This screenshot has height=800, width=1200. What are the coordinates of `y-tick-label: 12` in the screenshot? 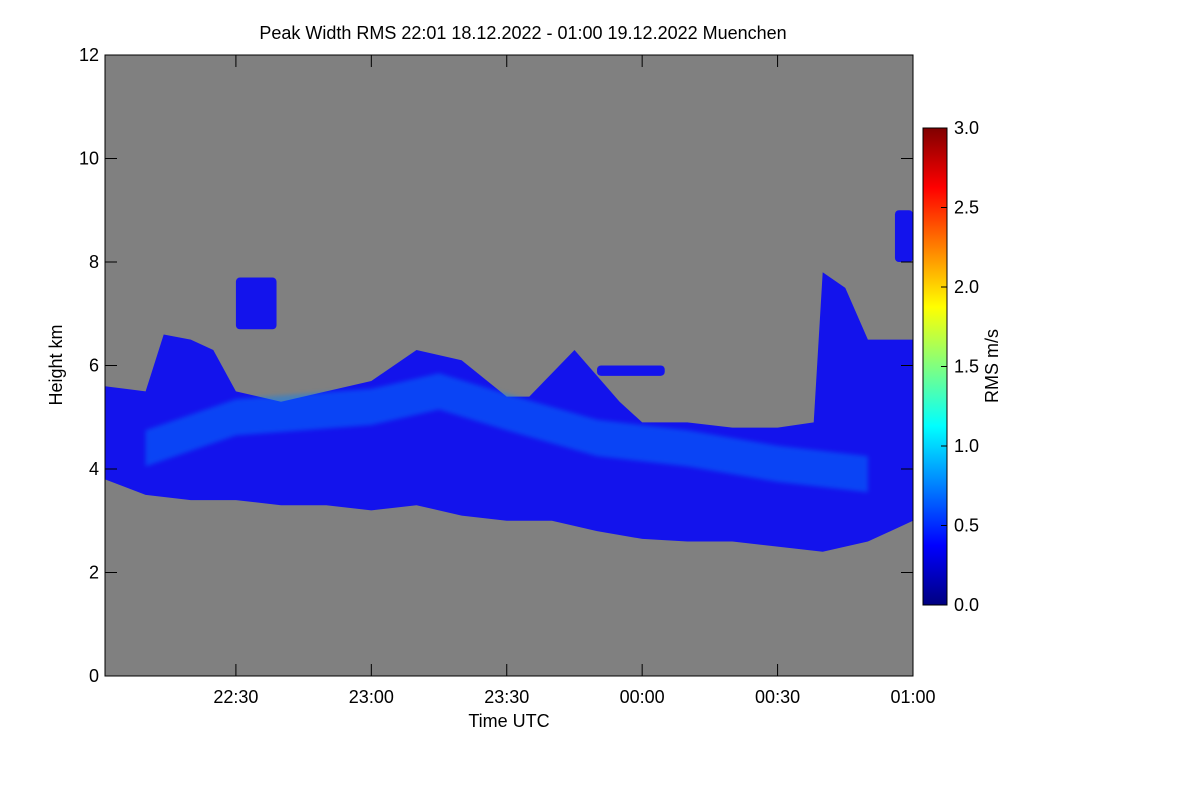 It's located at (89, 55).